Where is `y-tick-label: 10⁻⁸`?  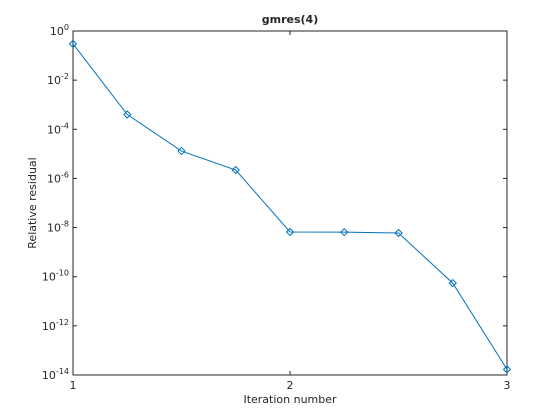 y-tick-label: 10⁻⁸ is located at coordinates (58, 227).